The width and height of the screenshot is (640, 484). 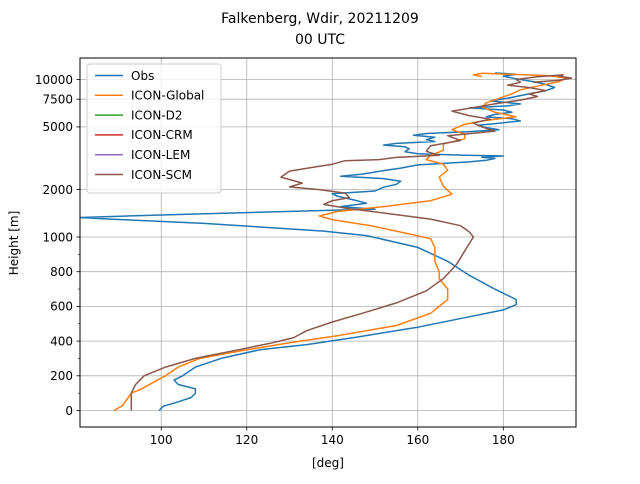 What do you see at coordinates (61, 341) in the screenshot?
I see `y-tick-label: 400` at bounding box center [61, 341].